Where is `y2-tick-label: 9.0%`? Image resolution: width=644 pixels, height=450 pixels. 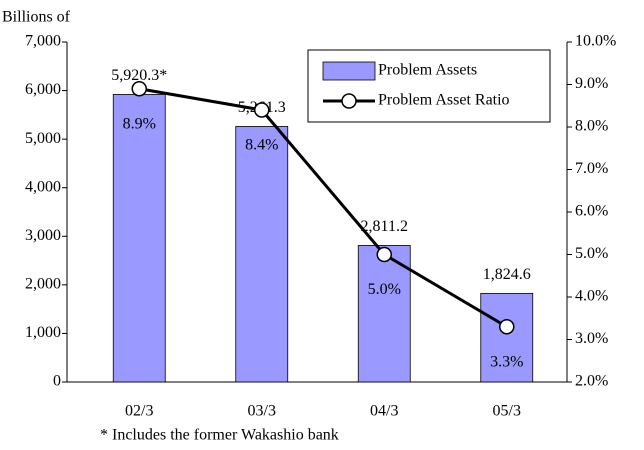
y2-tick-label: 9.0% is located at coordinates (591, 83).